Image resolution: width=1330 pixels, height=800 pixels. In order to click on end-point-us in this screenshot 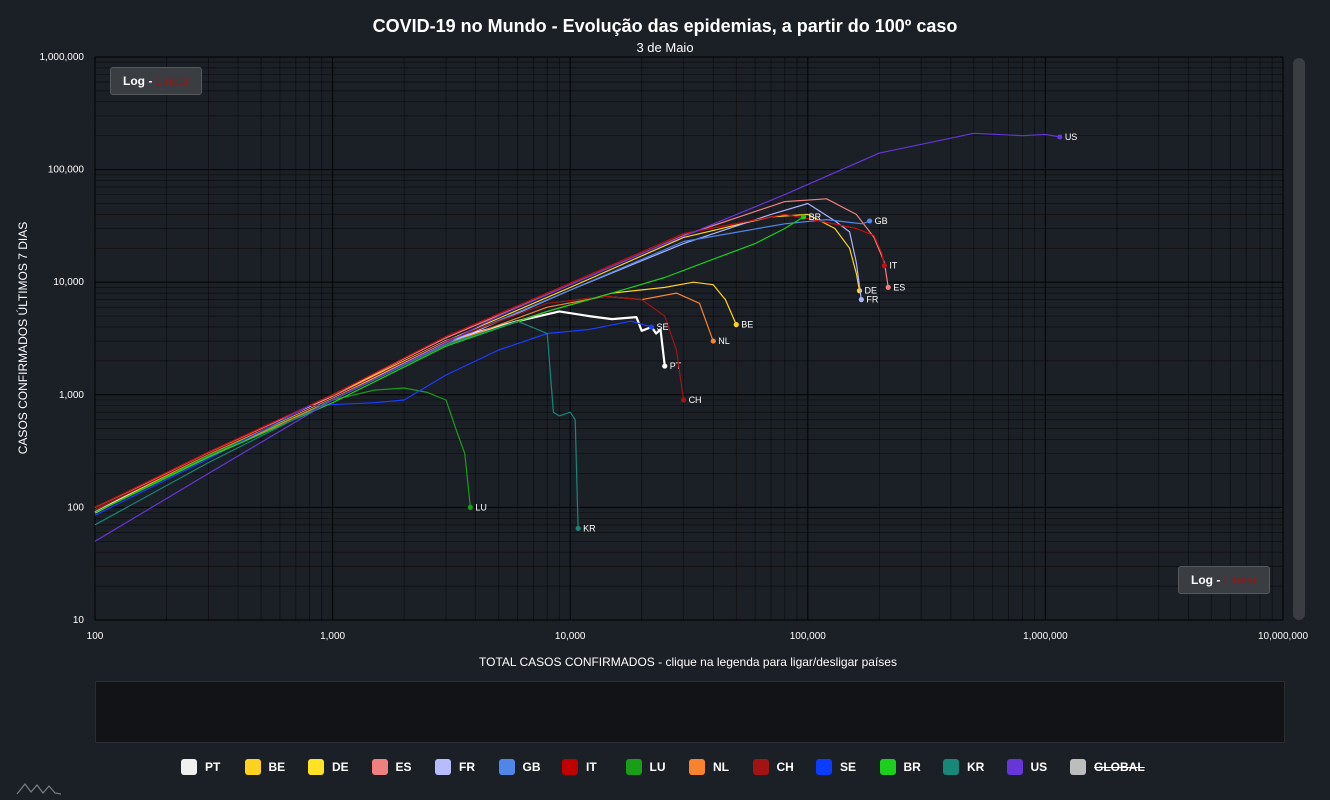, I will do `click(1060, 137)`.